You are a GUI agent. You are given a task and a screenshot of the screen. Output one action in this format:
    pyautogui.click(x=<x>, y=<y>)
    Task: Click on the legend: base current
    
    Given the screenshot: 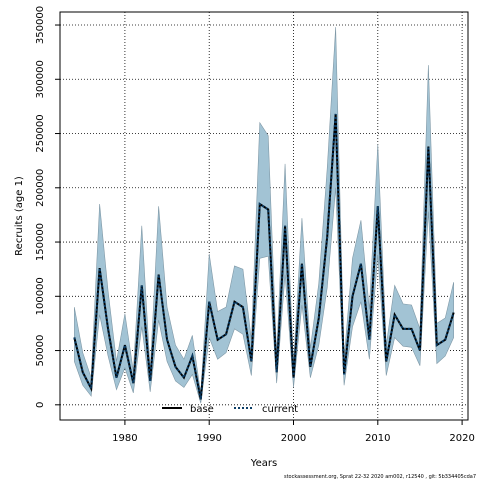 What is the action you would take?
    pyautogui.click(x=230, y=409)
    